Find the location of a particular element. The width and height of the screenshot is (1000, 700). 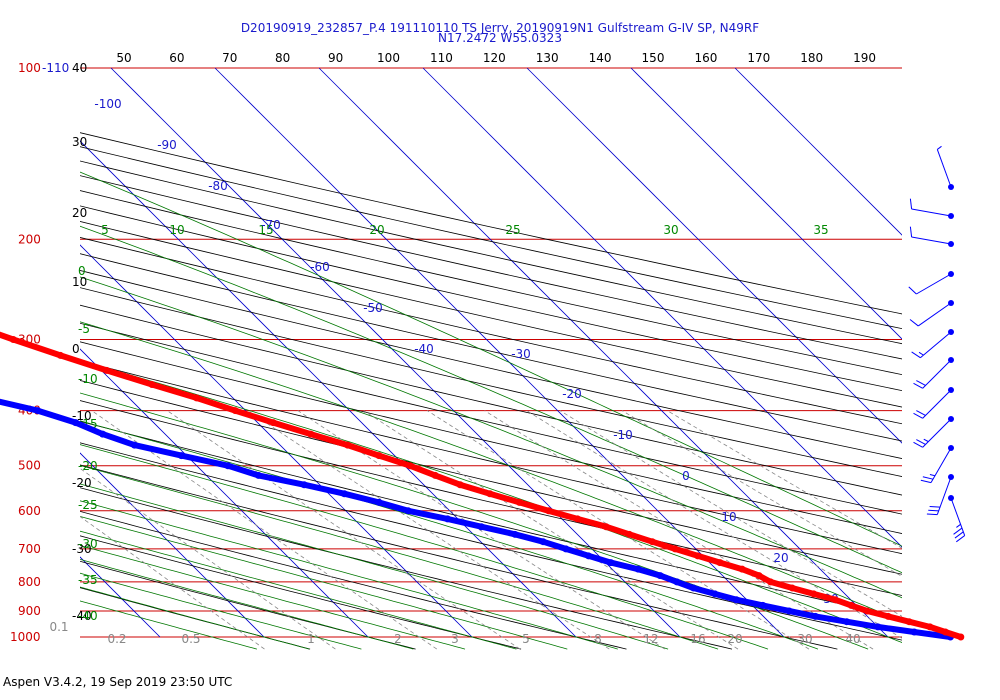

moist-adiabat-label: 30 is located at coordinates (670, 230).